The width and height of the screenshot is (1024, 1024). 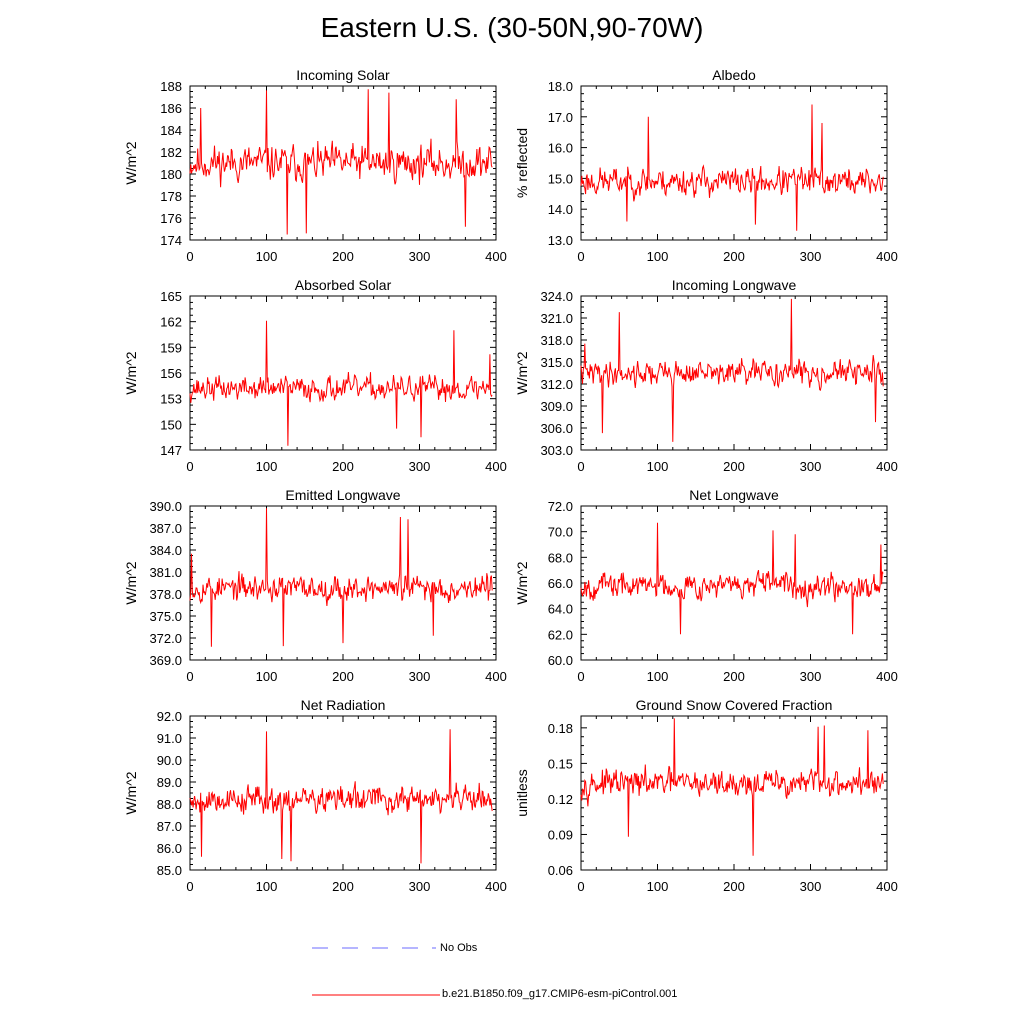 What do you see at coordinates (171, 240) in the screenshot?
I see `y-tick-label: 174` at bounding box center [171, 240].